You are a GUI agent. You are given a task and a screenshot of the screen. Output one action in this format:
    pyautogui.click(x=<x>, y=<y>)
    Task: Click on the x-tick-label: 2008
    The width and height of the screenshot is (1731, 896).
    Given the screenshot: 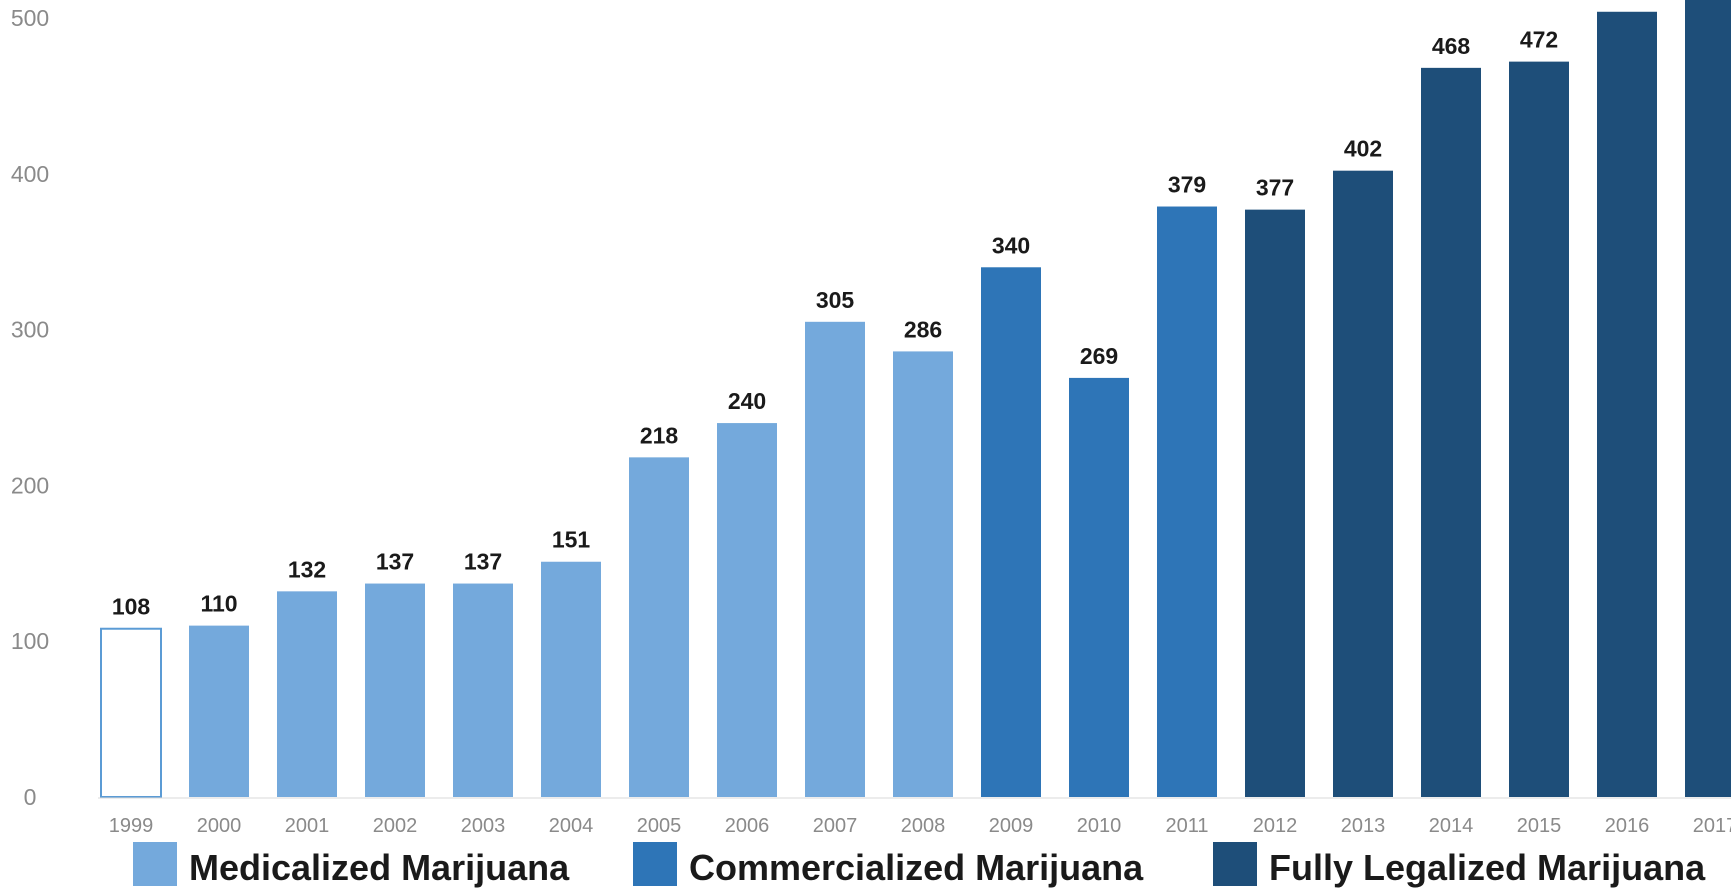 What is the action you would take?
    pyautogui.click(x=923, y=826)
    